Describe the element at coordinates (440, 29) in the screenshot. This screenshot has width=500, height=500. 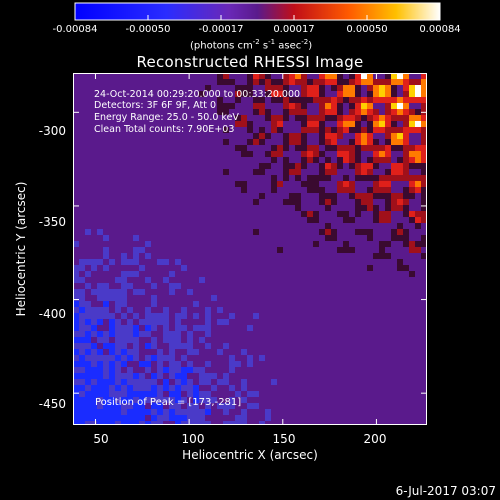
I see `colorbar-tick-label: 0.00084` at that location.